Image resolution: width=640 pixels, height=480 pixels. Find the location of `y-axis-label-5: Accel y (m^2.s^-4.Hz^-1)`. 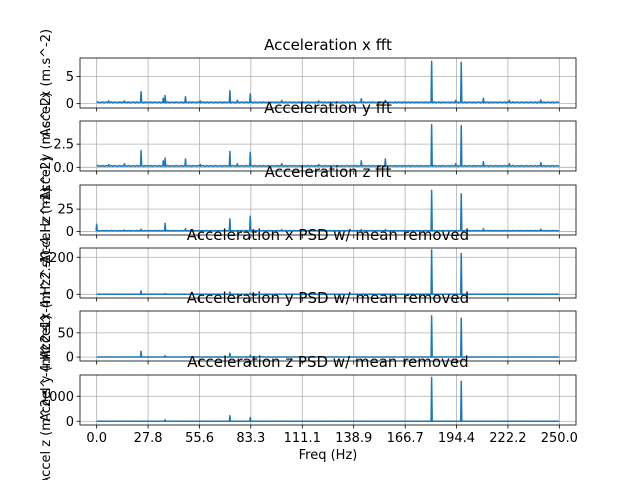

y-axis-label-5: Accel y (m^2.s^-4.Hz^-1) is located at coordinates (46, 336).